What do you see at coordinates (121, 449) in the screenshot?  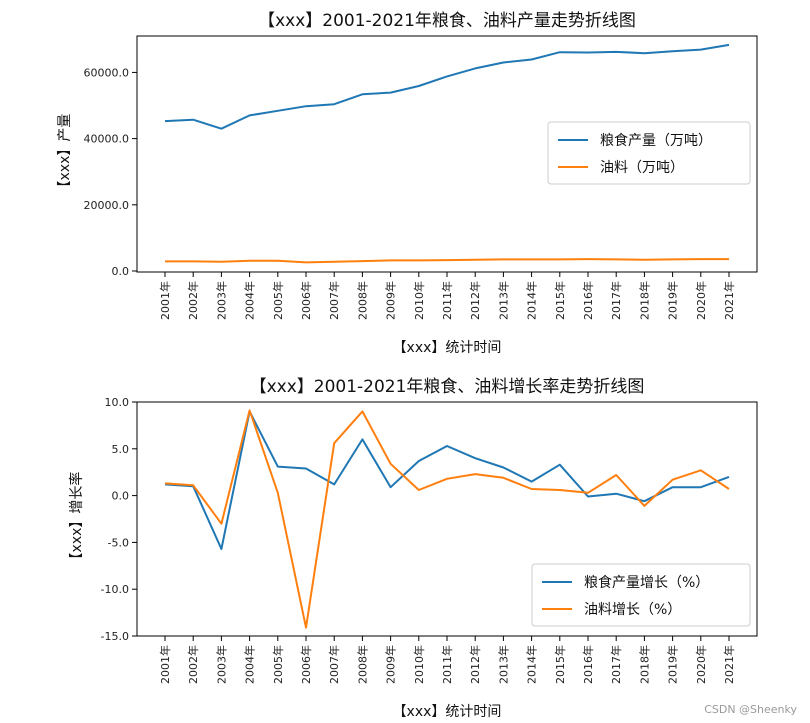 I see `y-tick-label: 5.0` at bounding box center [121, 449].